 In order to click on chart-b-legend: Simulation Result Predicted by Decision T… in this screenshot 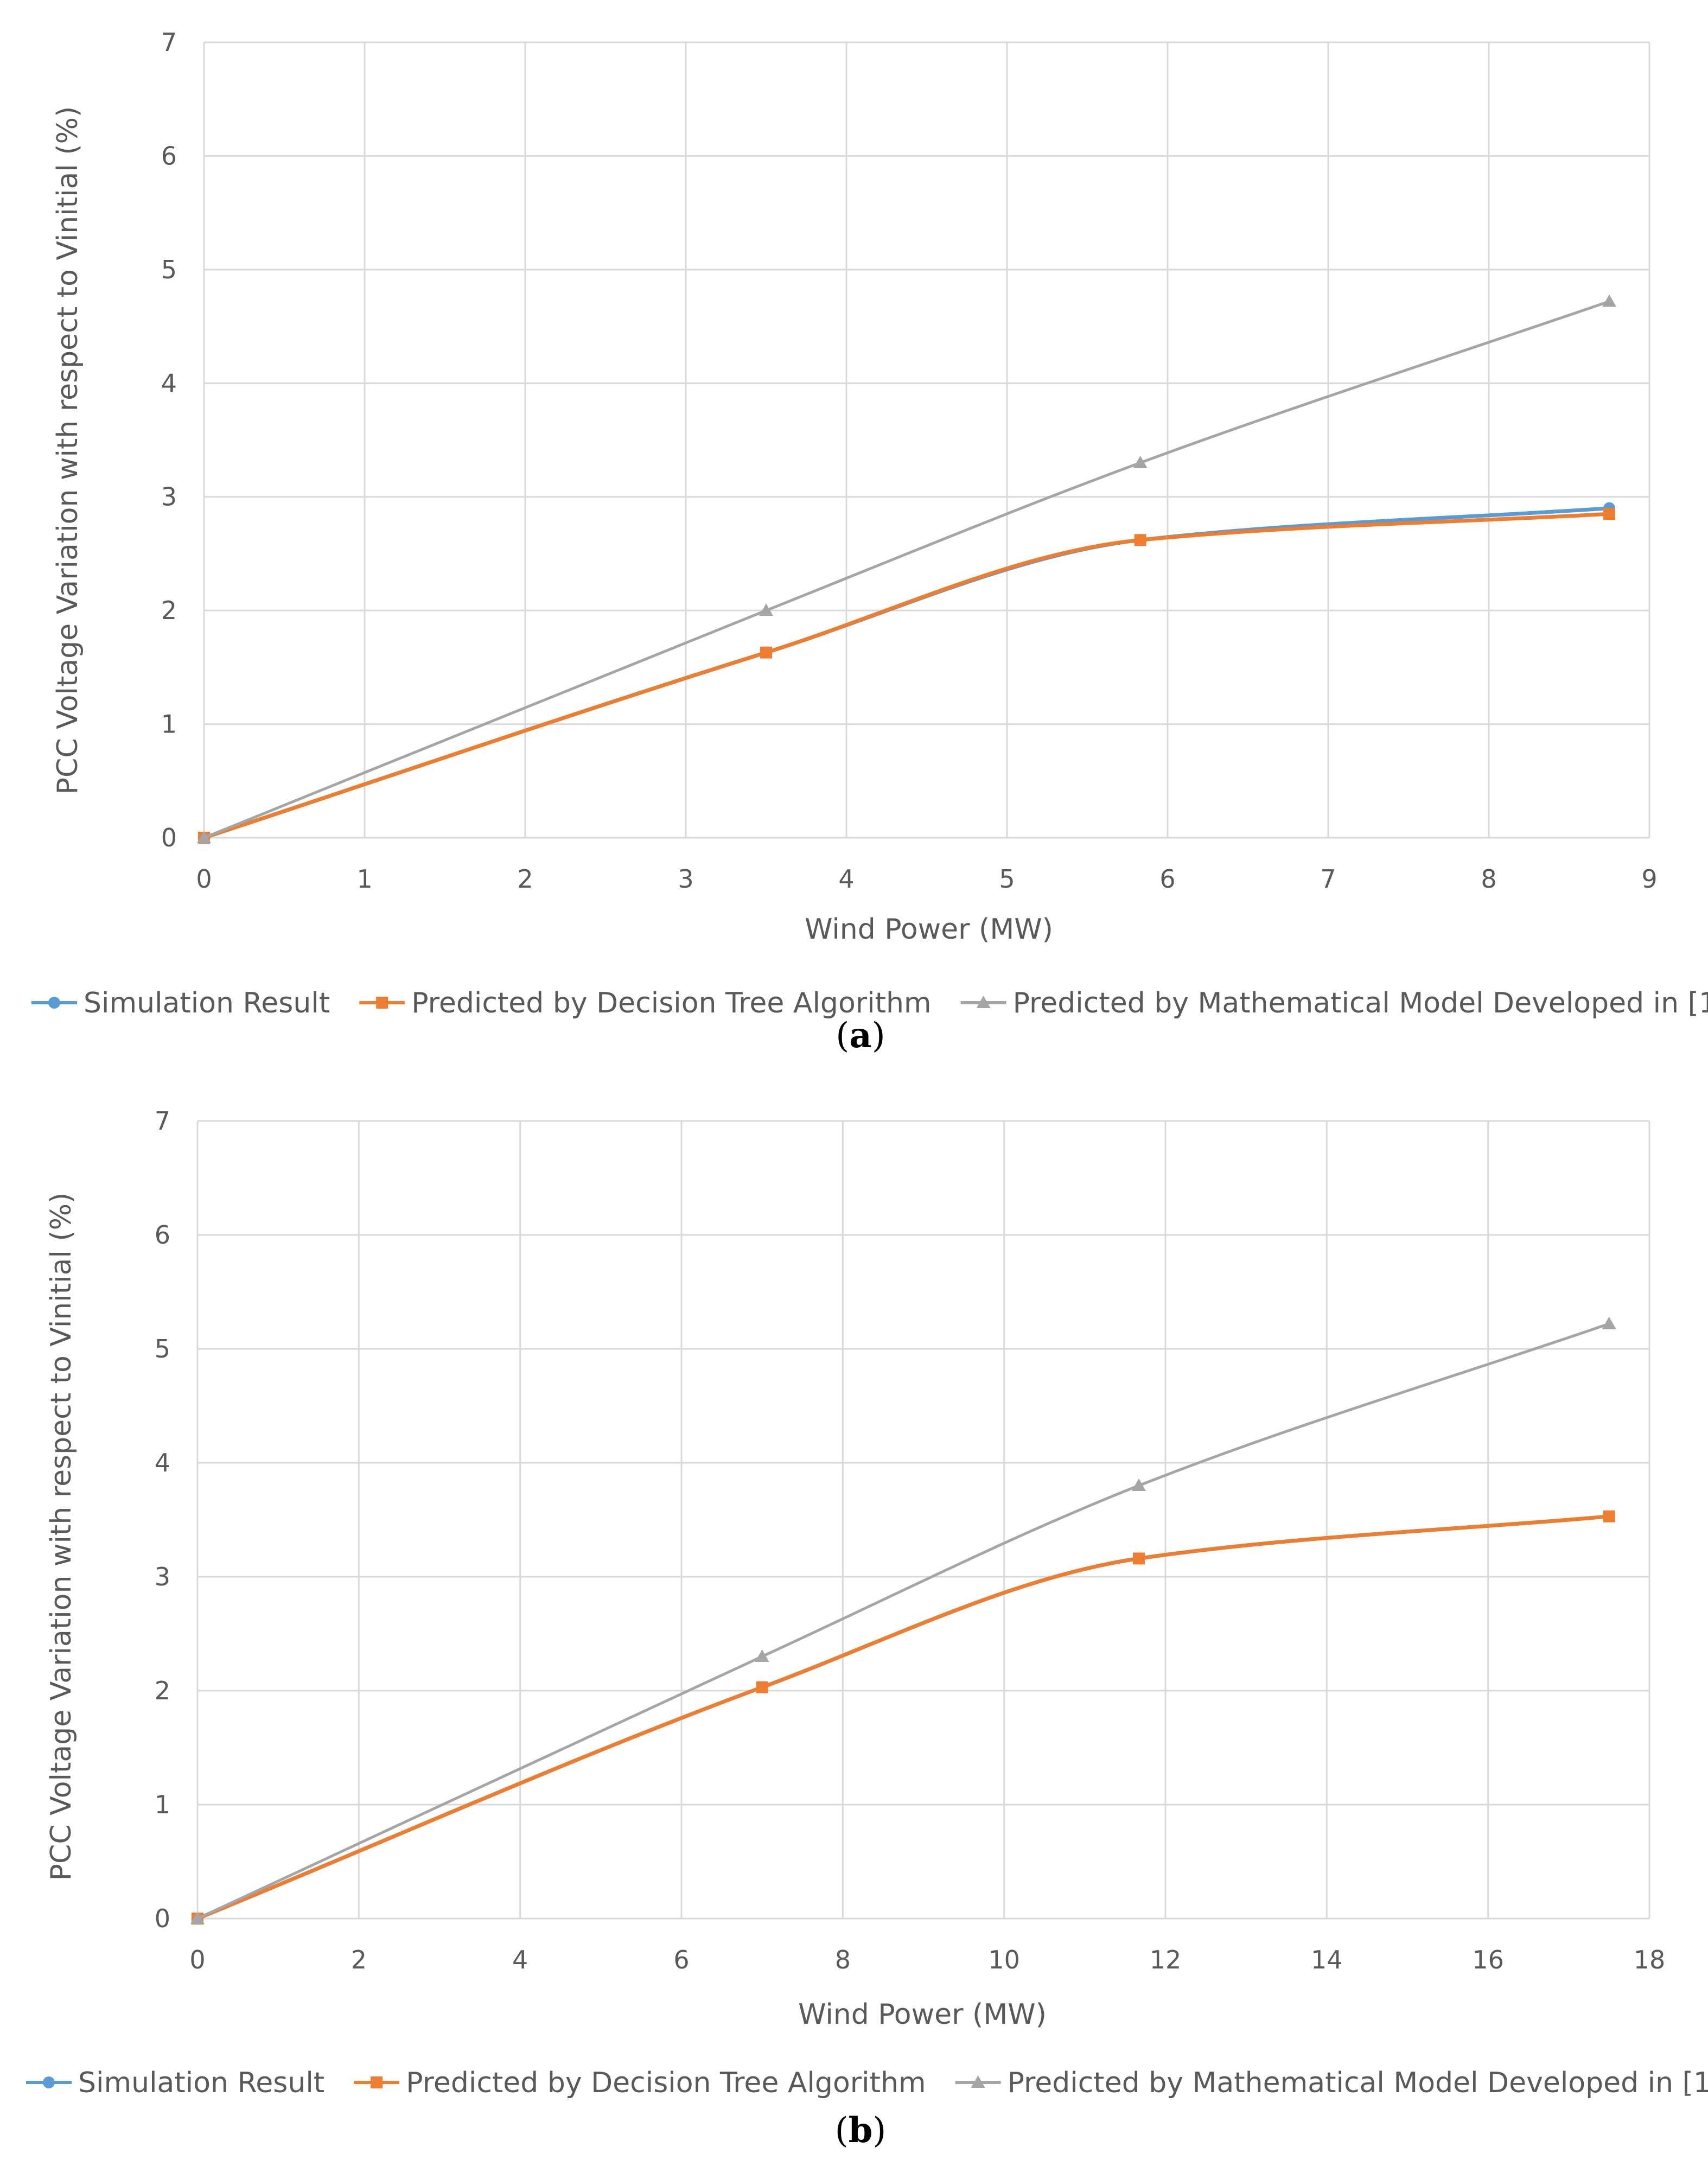, I will do `click(867, 2083)`.